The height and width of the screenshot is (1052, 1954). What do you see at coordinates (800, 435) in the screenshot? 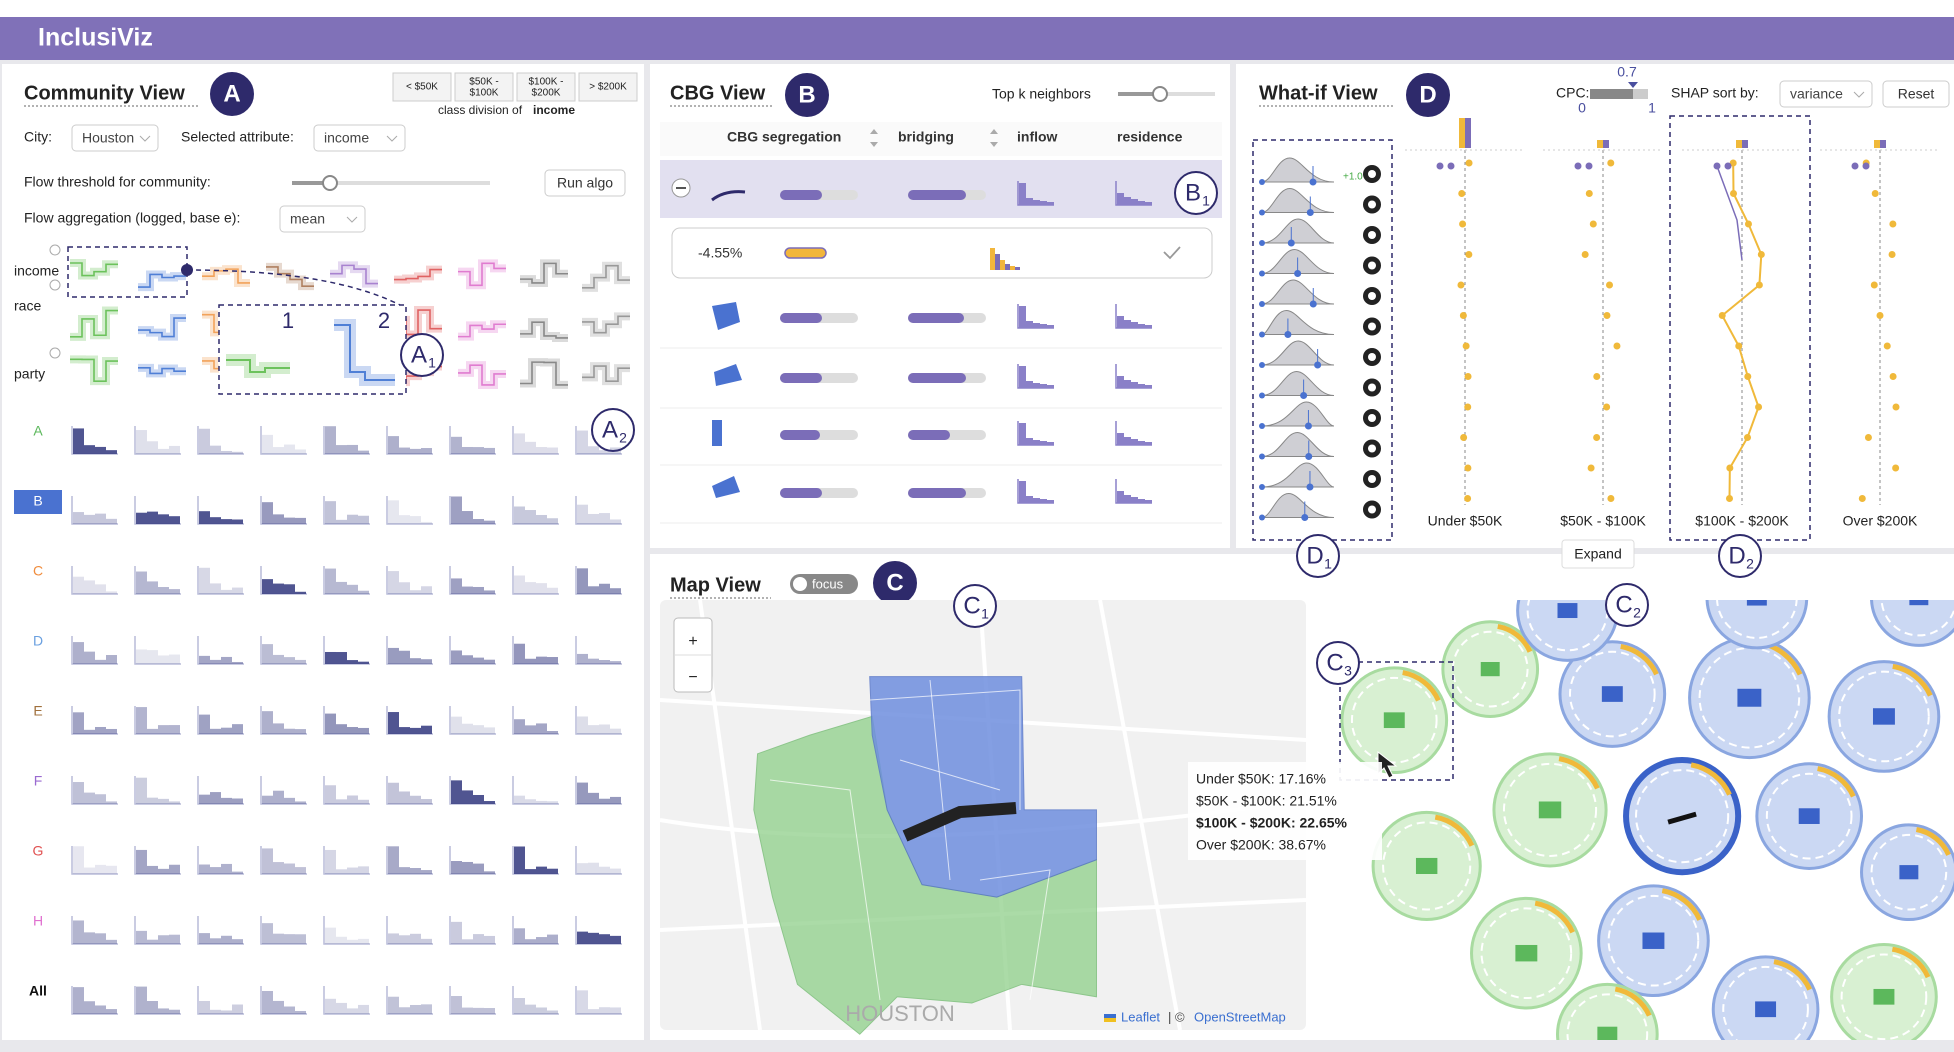
I see `segregation-bar` at bounding box center [800, 435].